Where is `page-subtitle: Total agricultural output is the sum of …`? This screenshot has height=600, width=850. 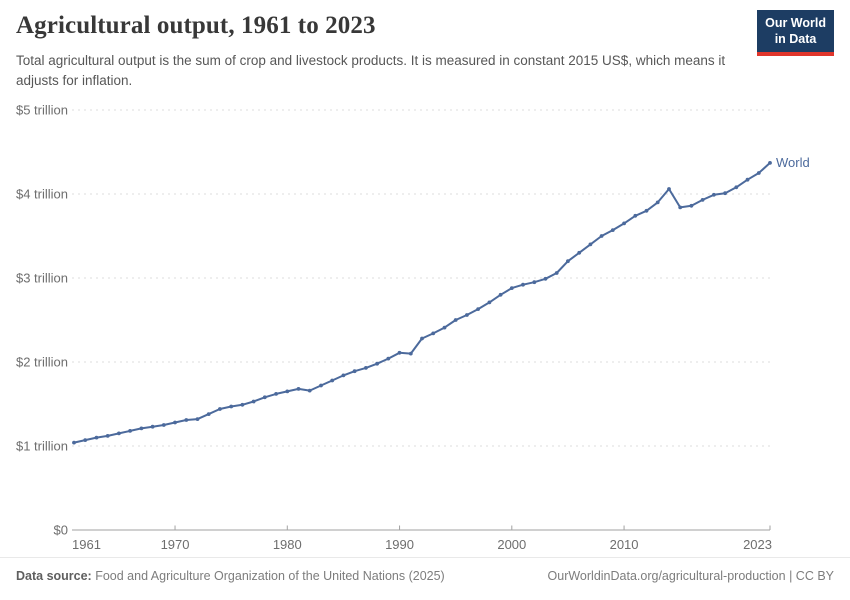 page-subtitle: Total agricultural output is the sum of … is located at coordinates (371, 70).